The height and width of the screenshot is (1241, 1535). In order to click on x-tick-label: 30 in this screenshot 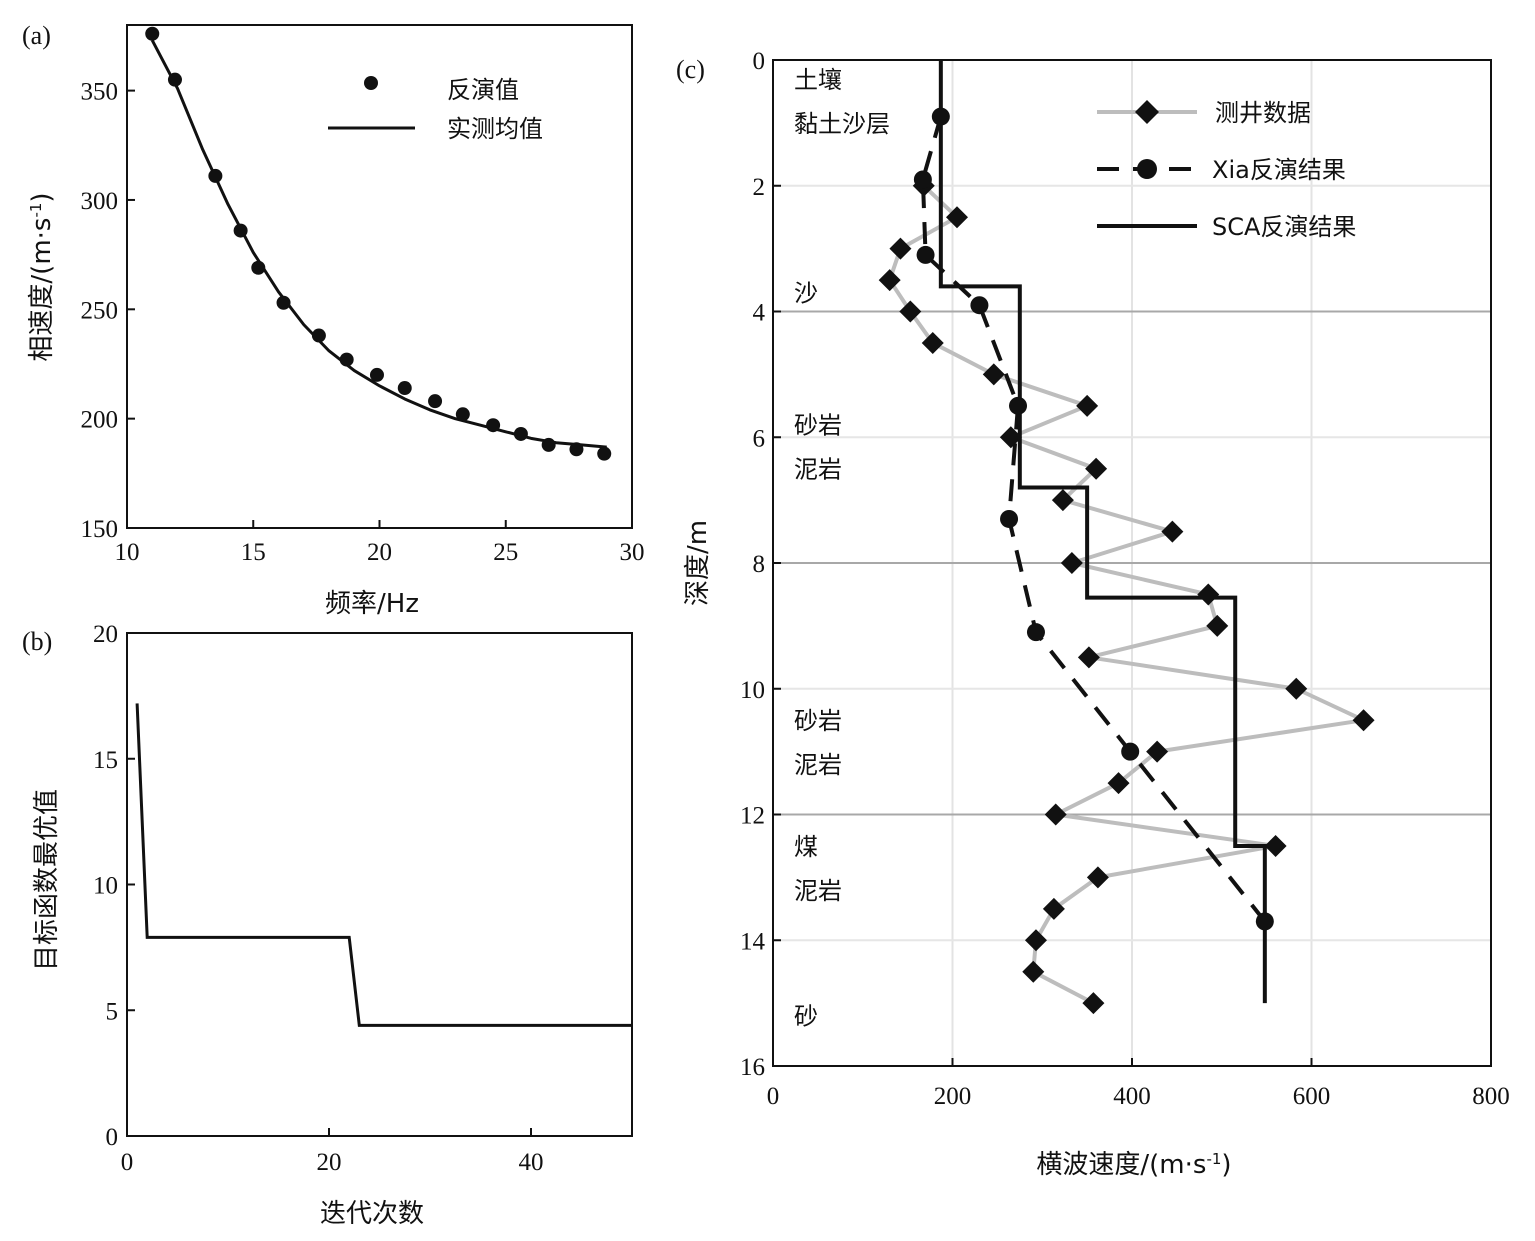, I will do `click(632, 552)`.